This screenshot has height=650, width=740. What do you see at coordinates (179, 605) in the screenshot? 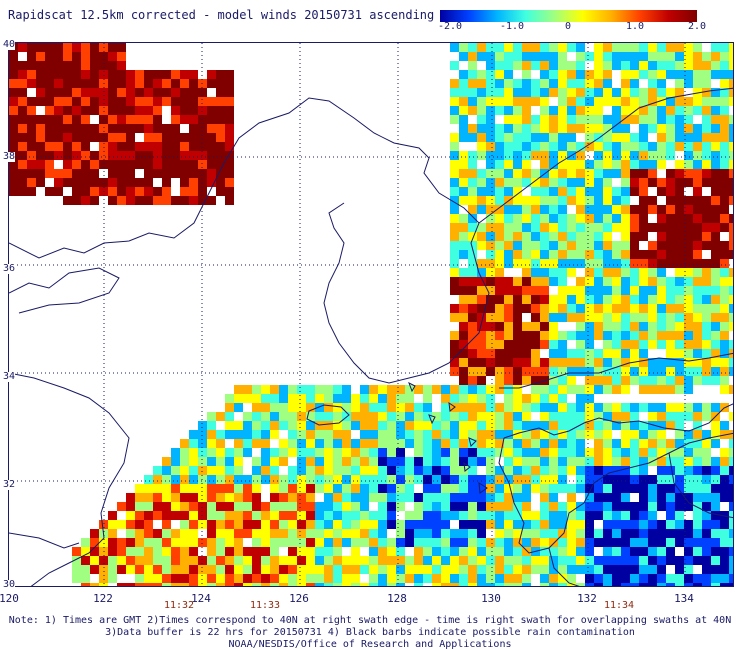
I see `swath-time-label: 11:32` at bounding box center [179, 605].